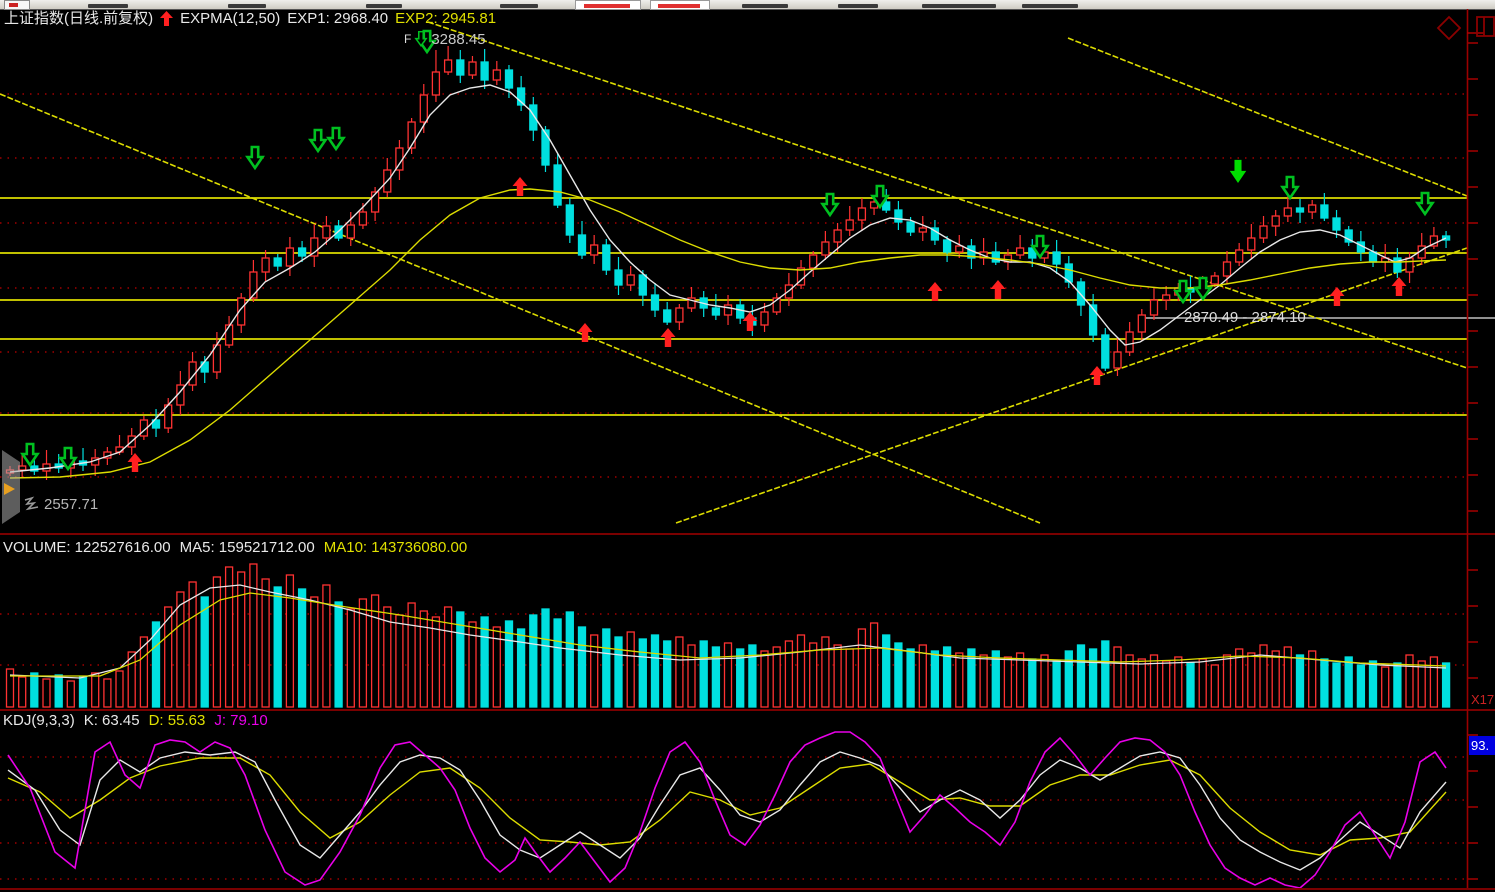 The image size is (1495, 892). What do you see at coordinates (395, 547) in the screenshot?
I see `volume-ma10-value: MA10: 143736080.00` at bounding box center [395, 547].